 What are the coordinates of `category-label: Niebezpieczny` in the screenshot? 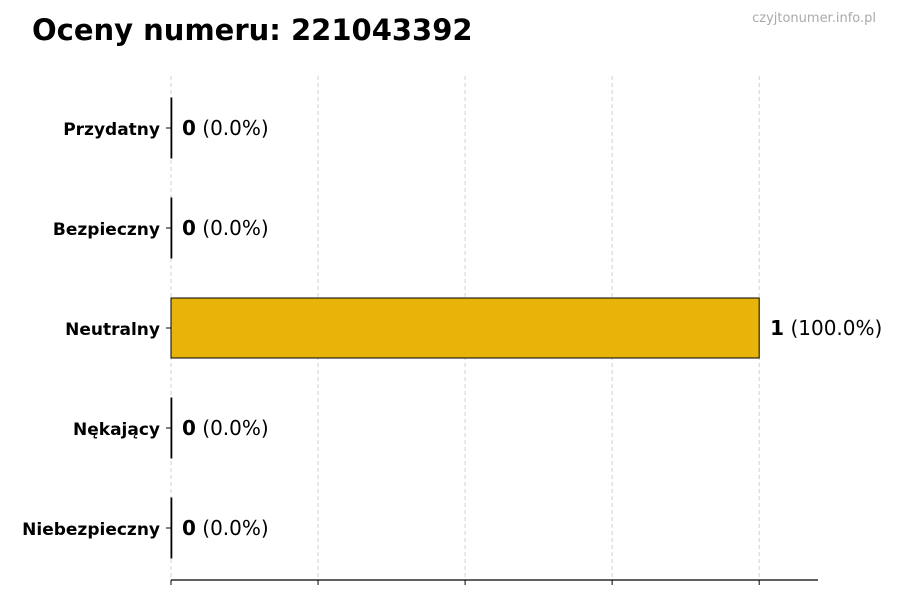 It's located at (91, 530).